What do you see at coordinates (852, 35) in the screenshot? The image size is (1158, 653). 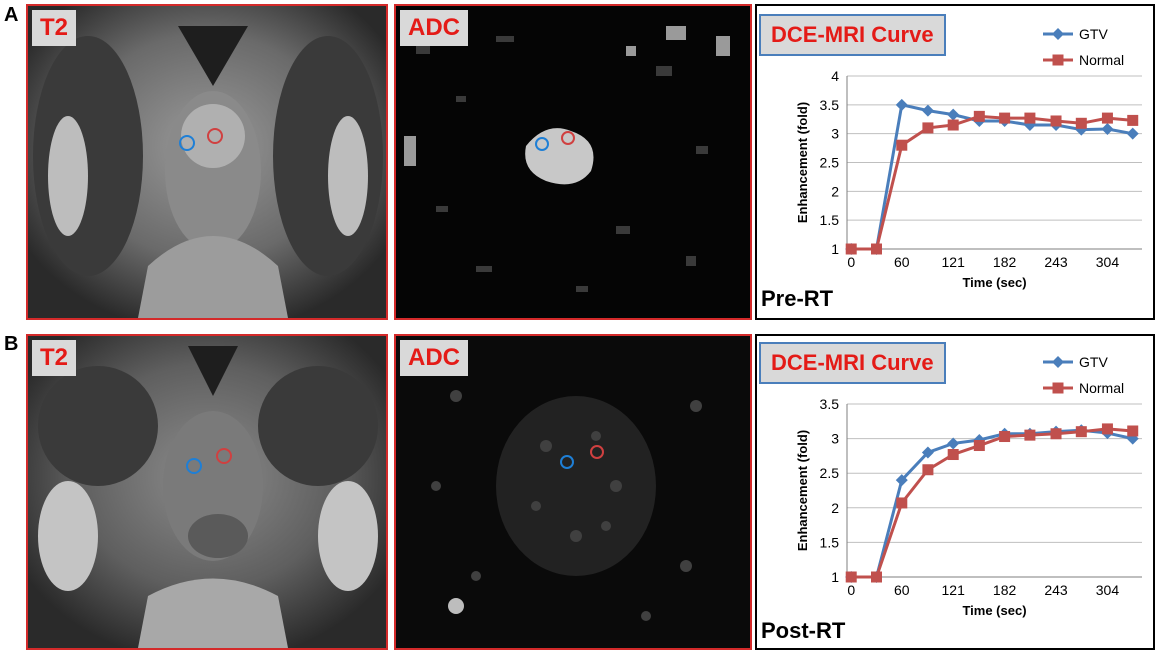 I see `chart-tag-a: DCE-MRI Curve` at bounding box center [852, 35].